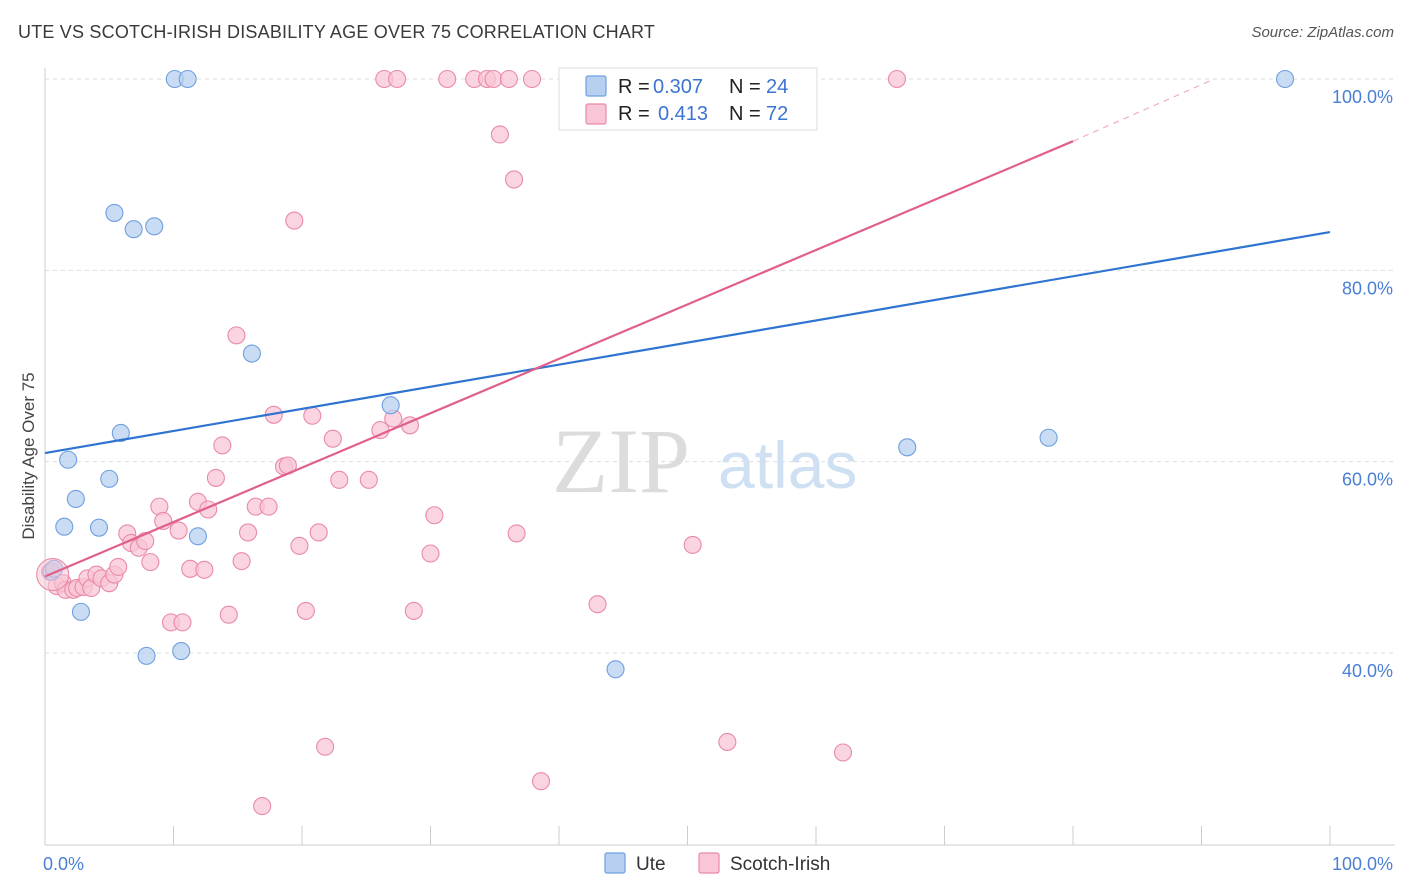 The width and height of the screenshot is (1406, 892). I want to click on scotch-irish-trend-extension, so click(1143, 110).